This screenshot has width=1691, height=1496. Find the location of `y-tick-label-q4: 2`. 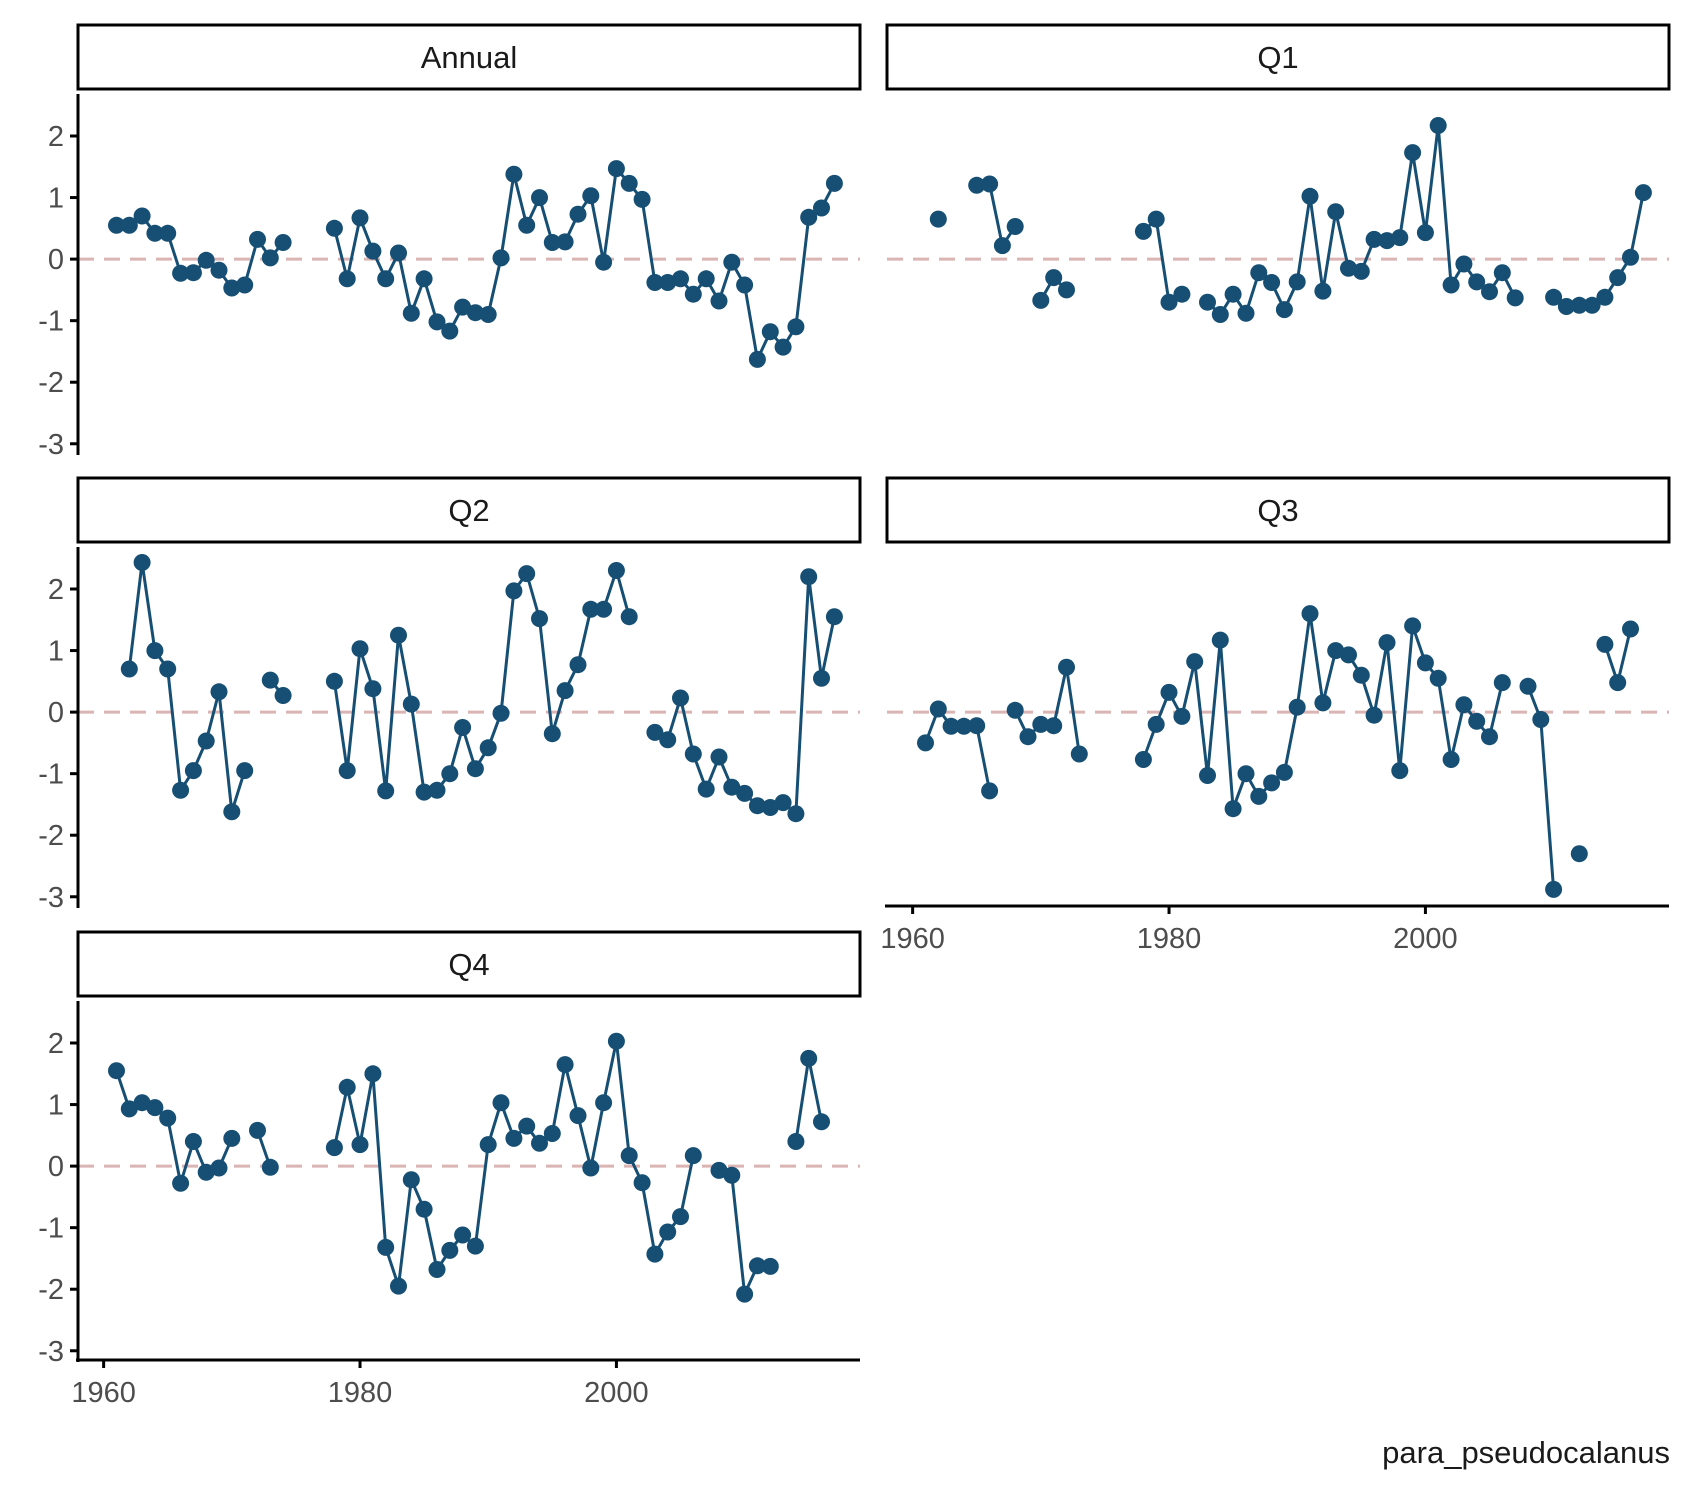

y-tick-label-q4: 2 is located at coordinates (56, 1044).